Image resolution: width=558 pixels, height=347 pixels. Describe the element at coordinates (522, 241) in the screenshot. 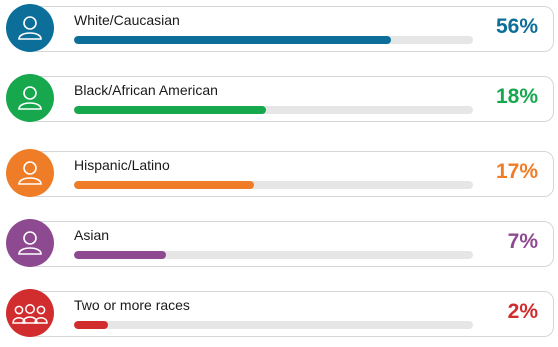

I see `value-label: 7%` at that location.